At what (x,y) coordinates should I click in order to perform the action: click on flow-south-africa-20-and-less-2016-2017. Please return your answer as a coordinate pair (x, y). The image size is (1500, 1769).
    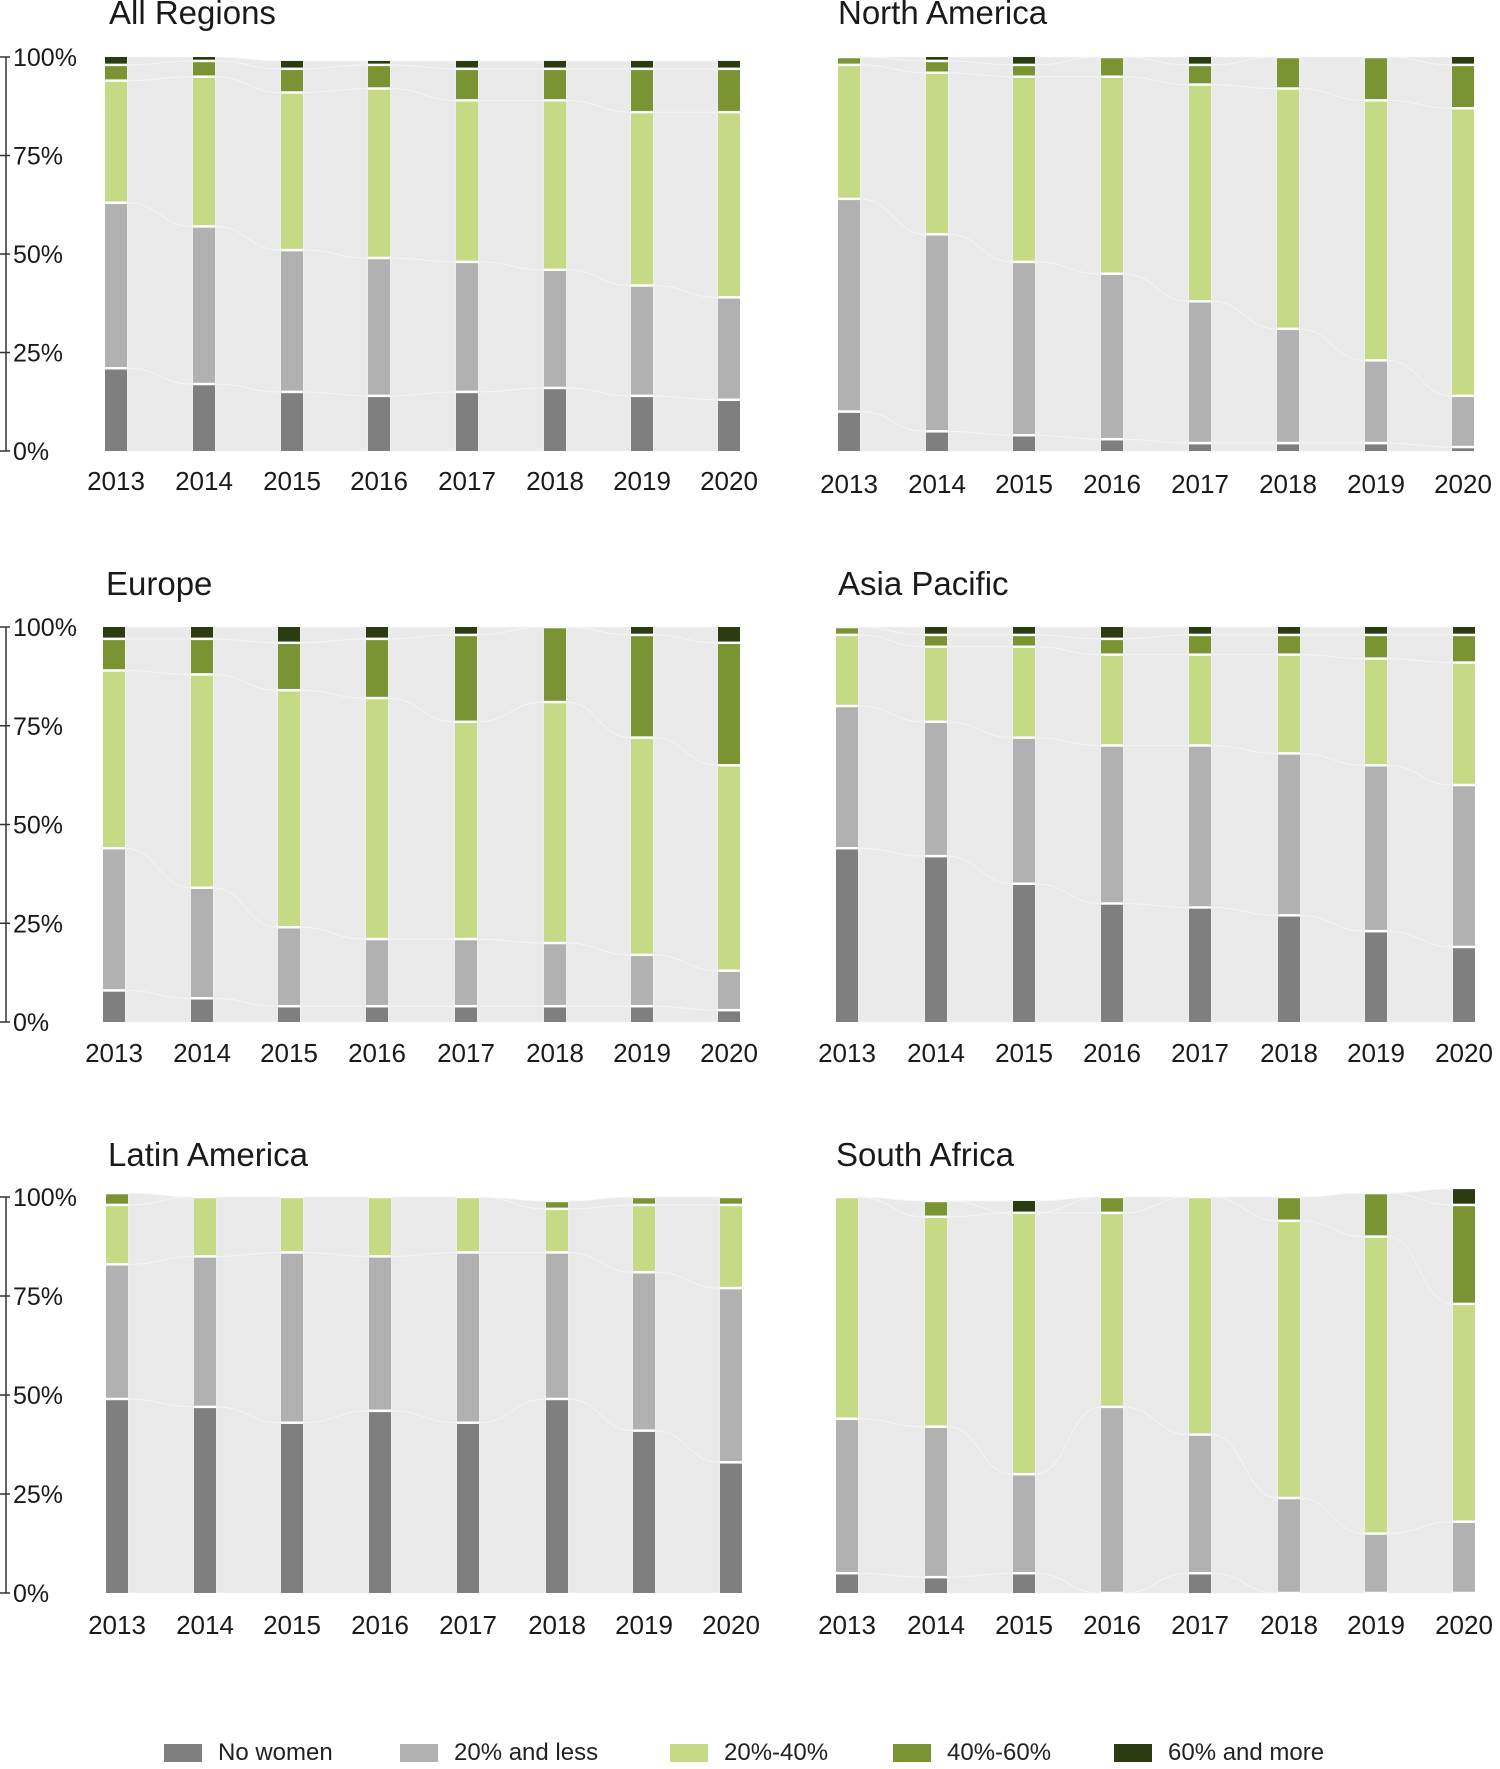
    Looking at the image, I should click on (1156, 1500).